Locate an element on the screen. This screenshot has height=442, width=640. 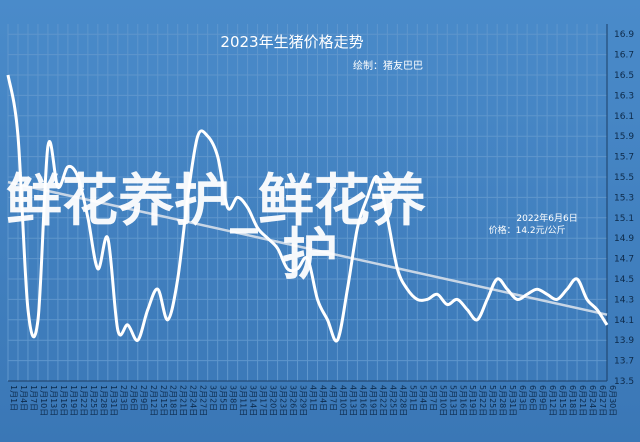
y-tick-label: 13.5 is located at coordinates (624, 382).